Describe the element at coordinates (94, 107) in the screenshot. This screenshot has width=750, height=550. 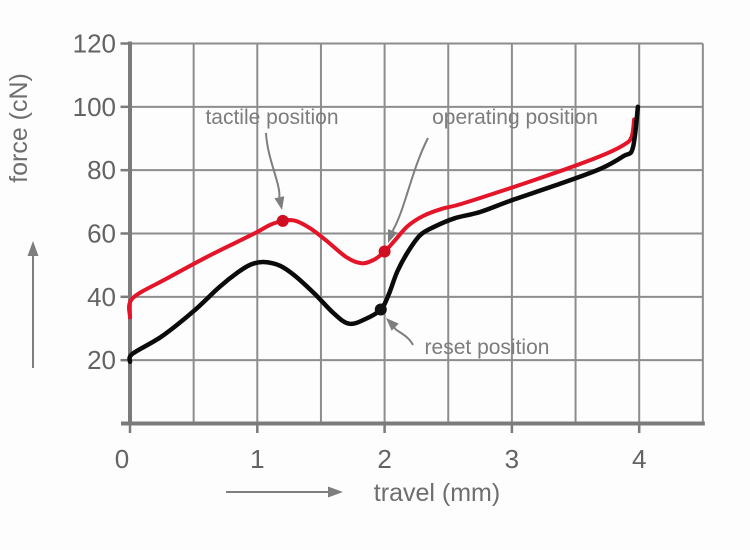
I see `y-tick-label: 100` at that location.